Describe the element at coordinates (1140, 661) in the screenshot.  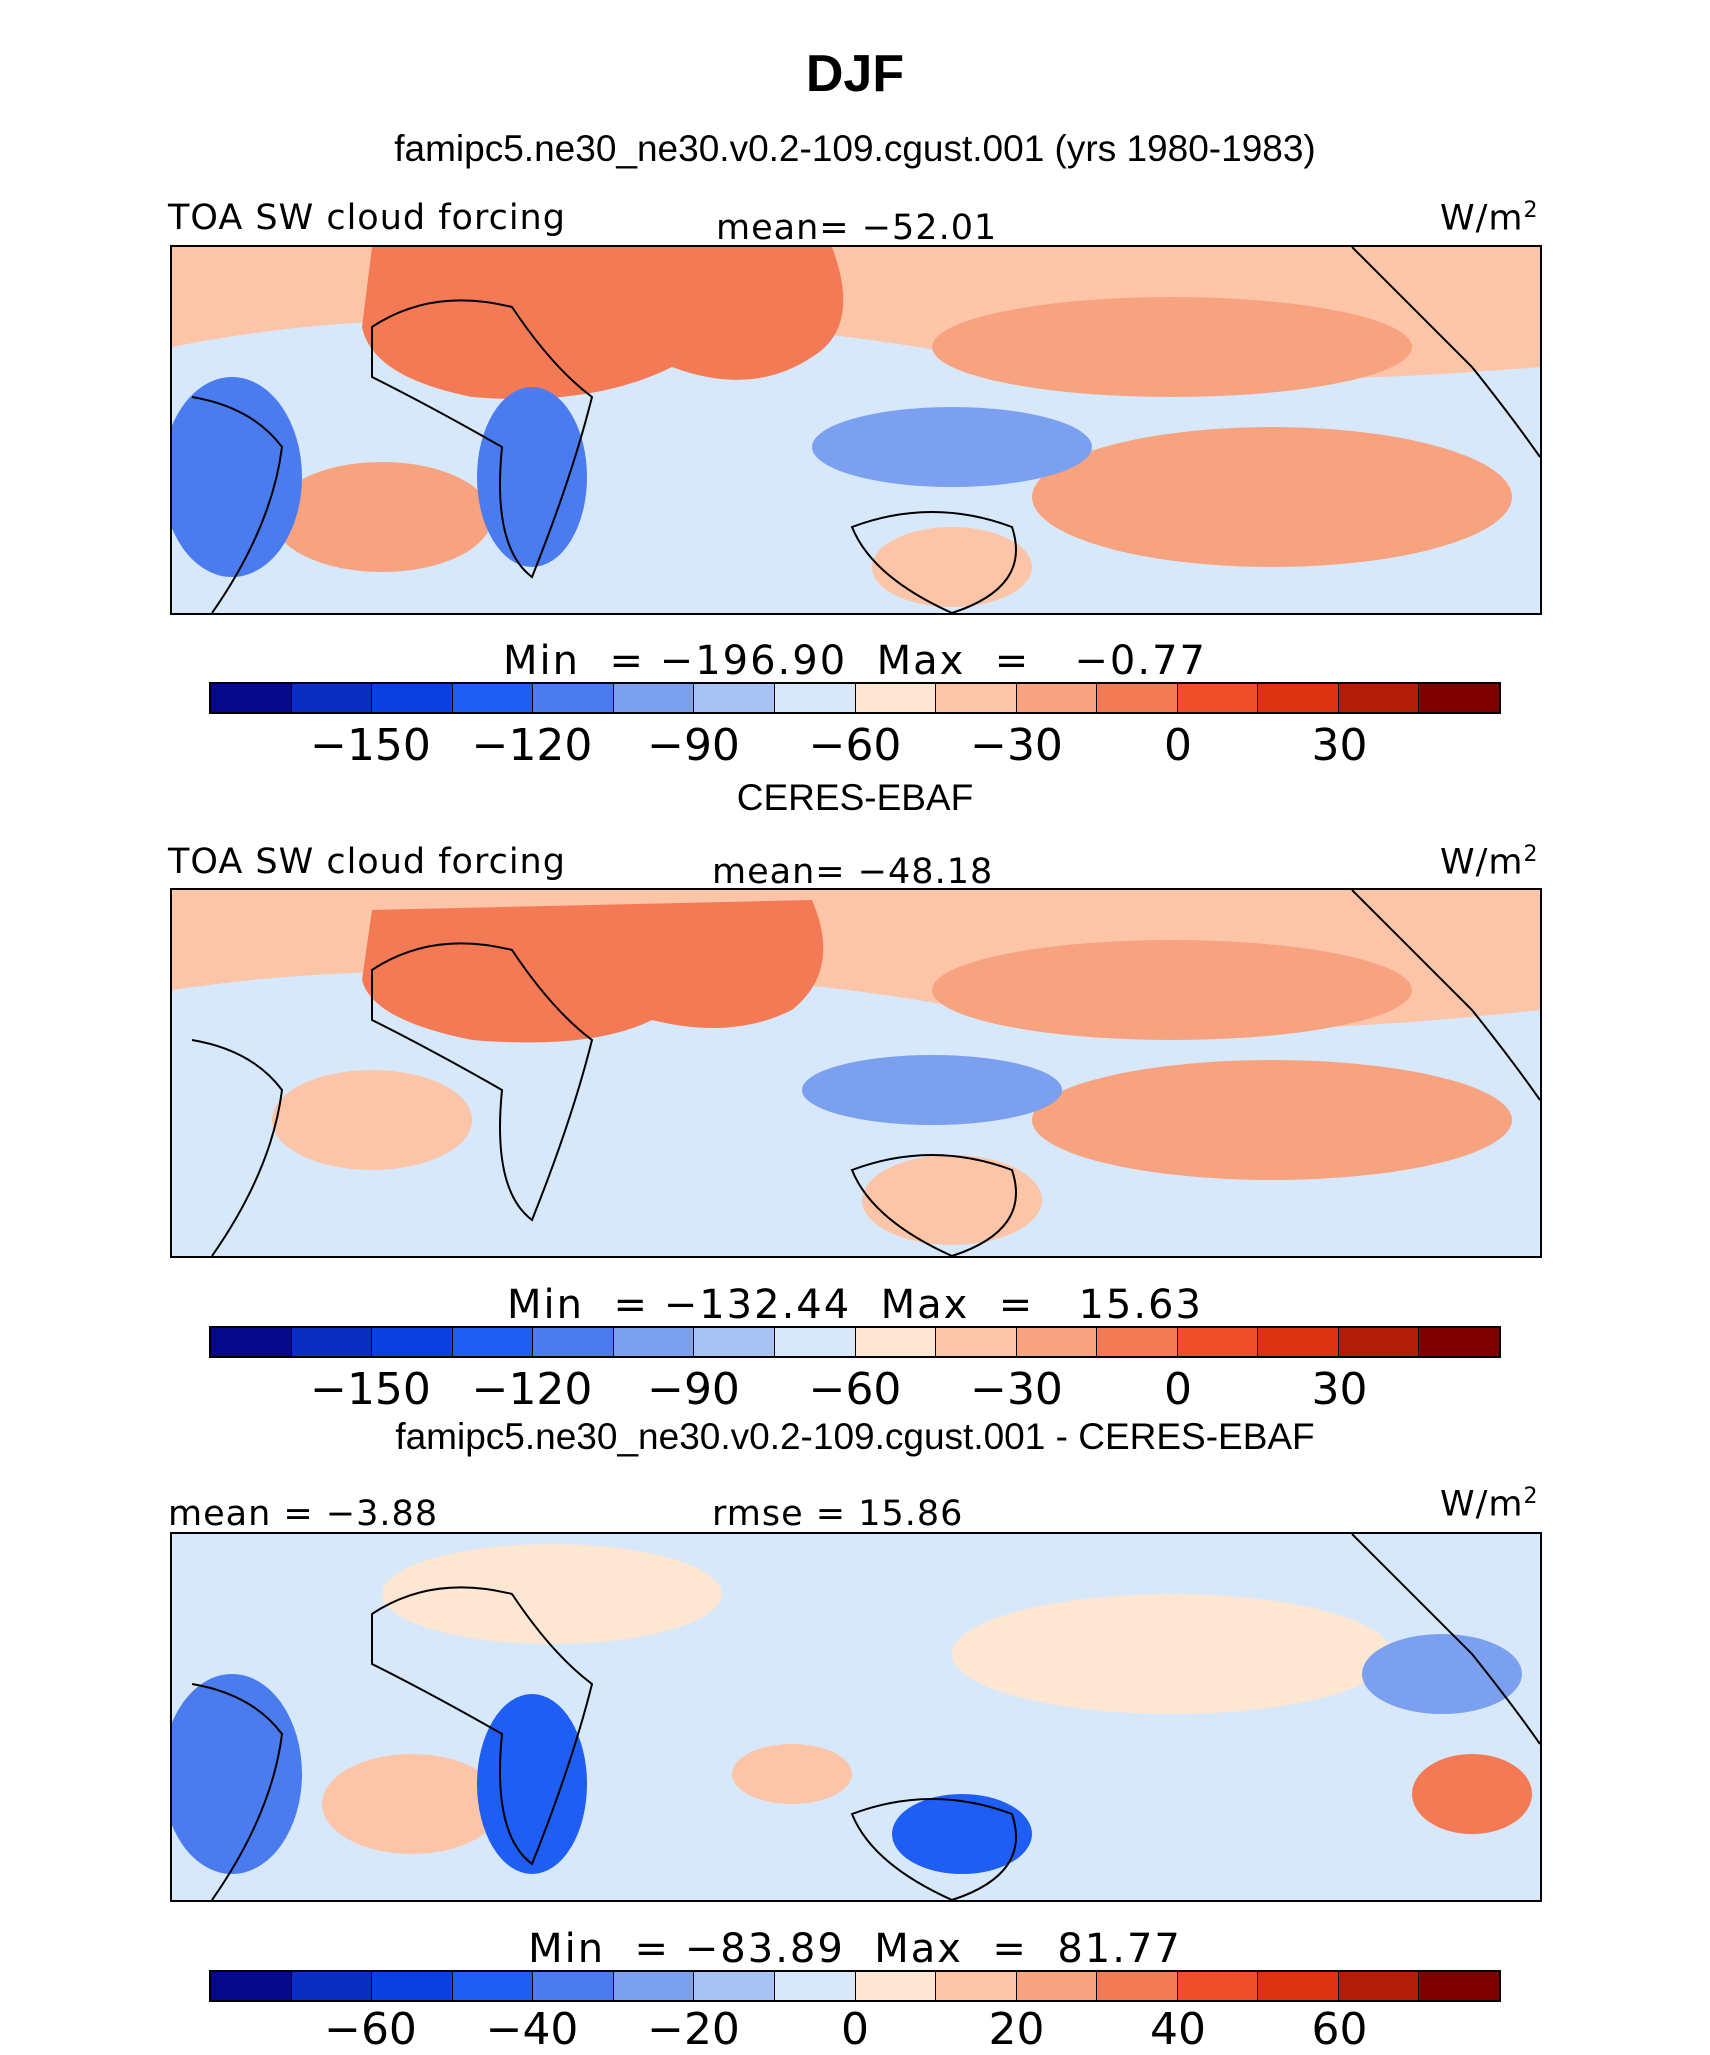
I see `max-value: −0.77` at that location.